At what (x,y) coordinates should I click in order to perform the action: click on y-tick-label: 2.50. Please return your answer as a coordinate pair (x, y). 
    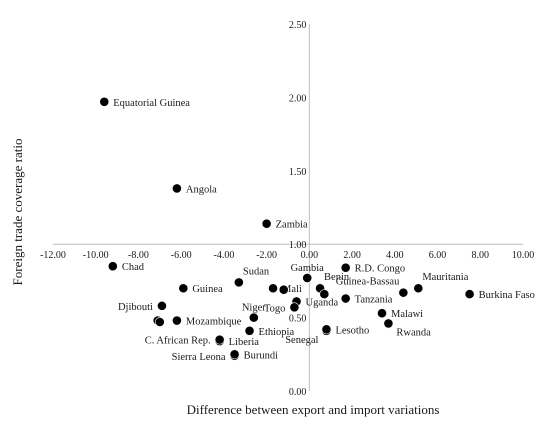
    Looking at the image, I should click on (298, 25).